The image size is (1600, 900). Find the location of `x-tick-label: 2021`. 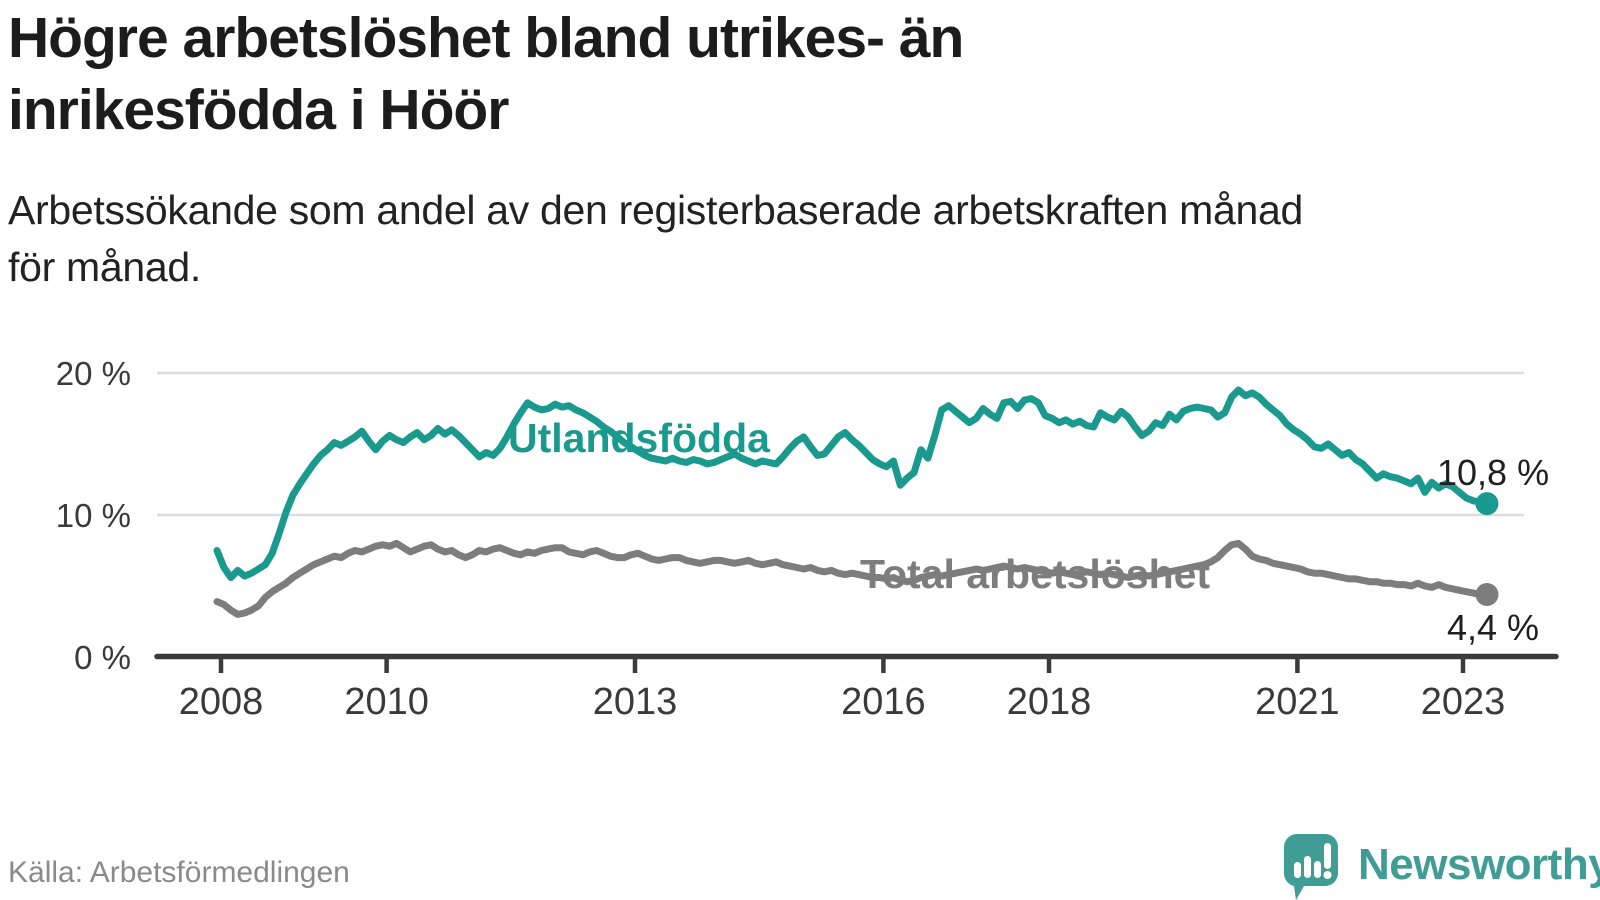

x-tick-label: 2021 is located at coordinates (1297, 702).